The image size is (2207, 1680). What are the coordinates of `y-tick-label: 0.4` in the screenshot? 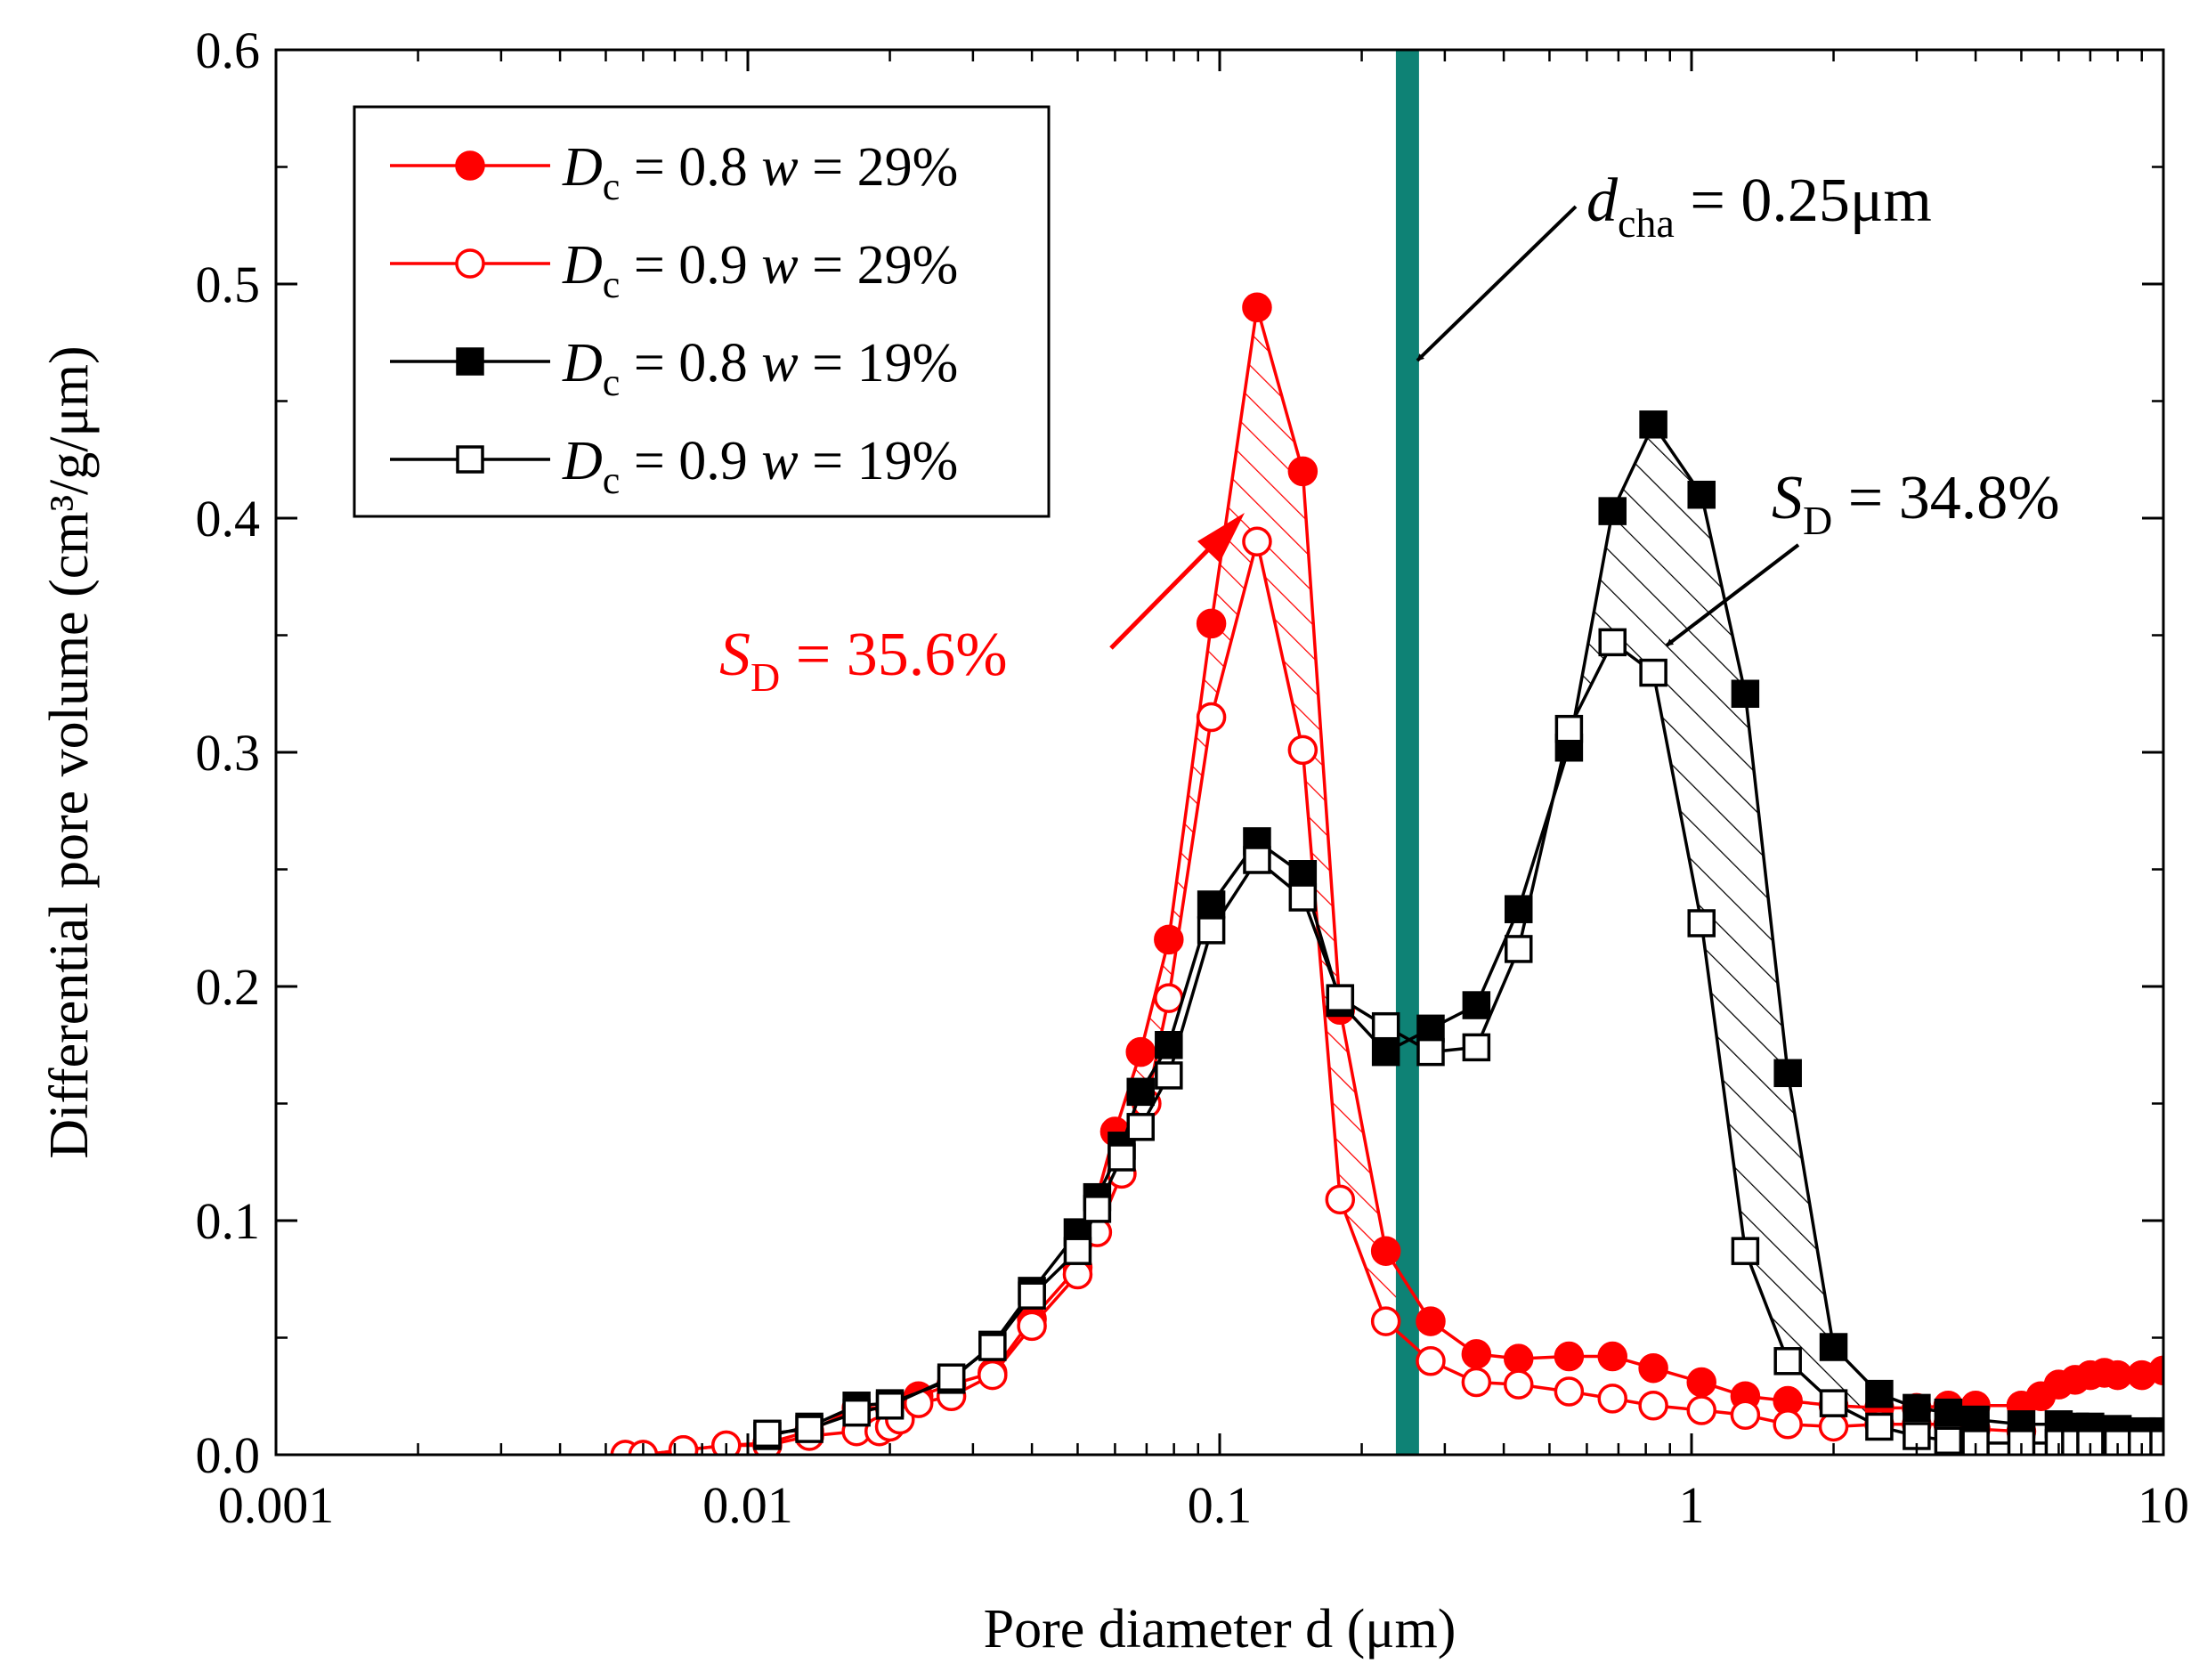 It's located at (228, 519).